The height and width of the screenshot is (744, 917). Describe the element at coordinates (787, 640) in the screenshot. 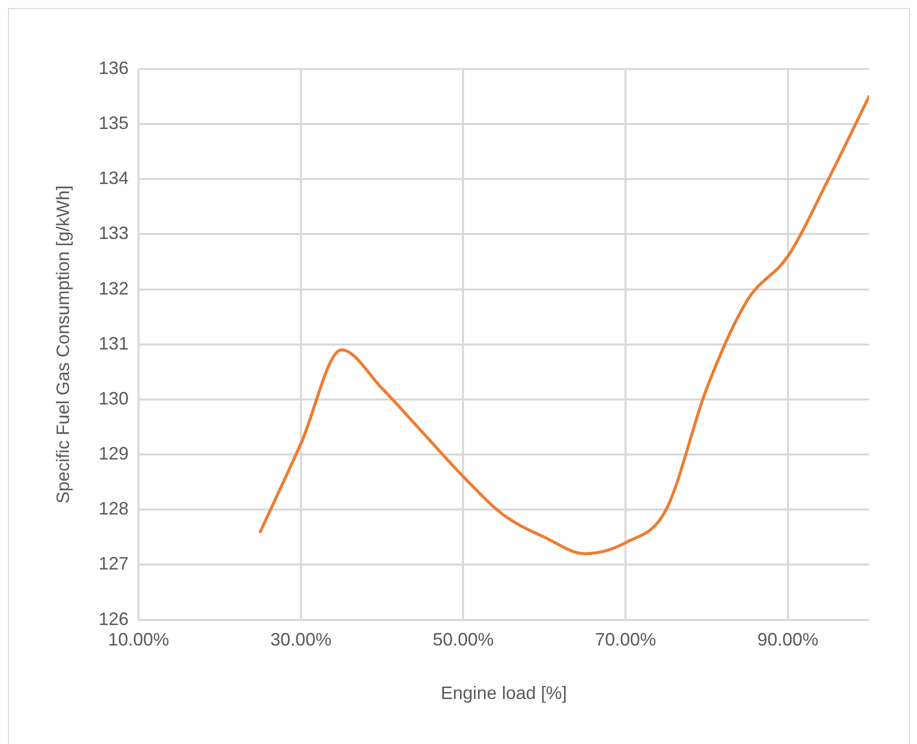

I see `x-tick-label: 90.00%` at that location.